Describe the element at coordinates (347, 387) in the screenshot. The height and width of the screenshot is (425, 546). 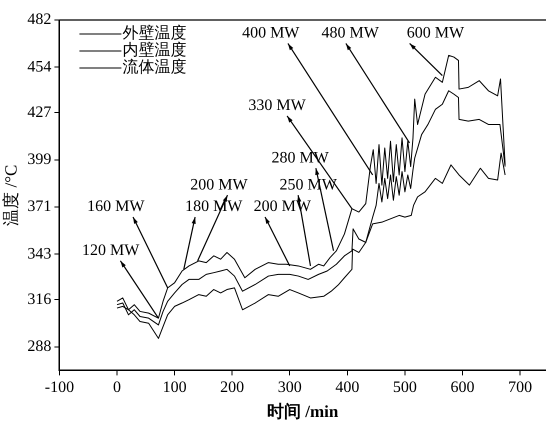
I see `x-tick-label: 400` at that location.